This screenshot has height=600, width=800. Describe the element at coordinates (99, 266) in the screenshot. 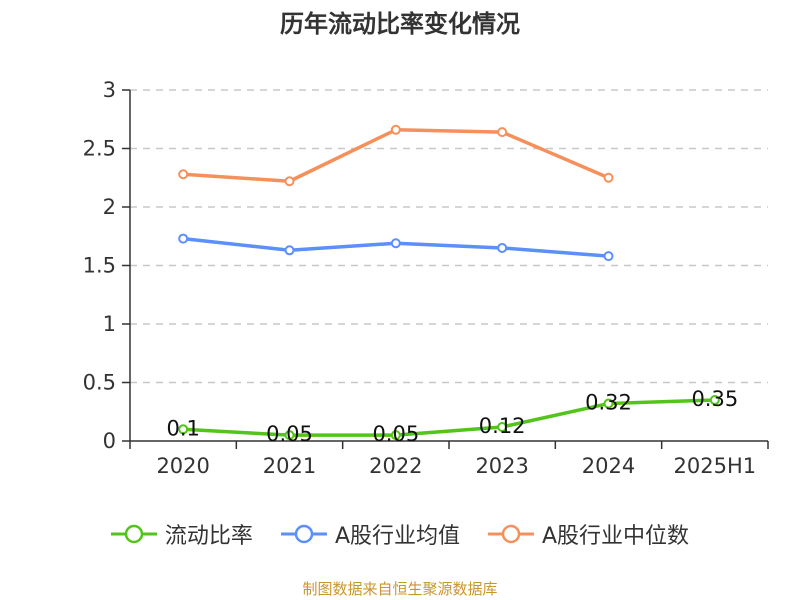

I see `y-tick-label: 1.5` at that location.